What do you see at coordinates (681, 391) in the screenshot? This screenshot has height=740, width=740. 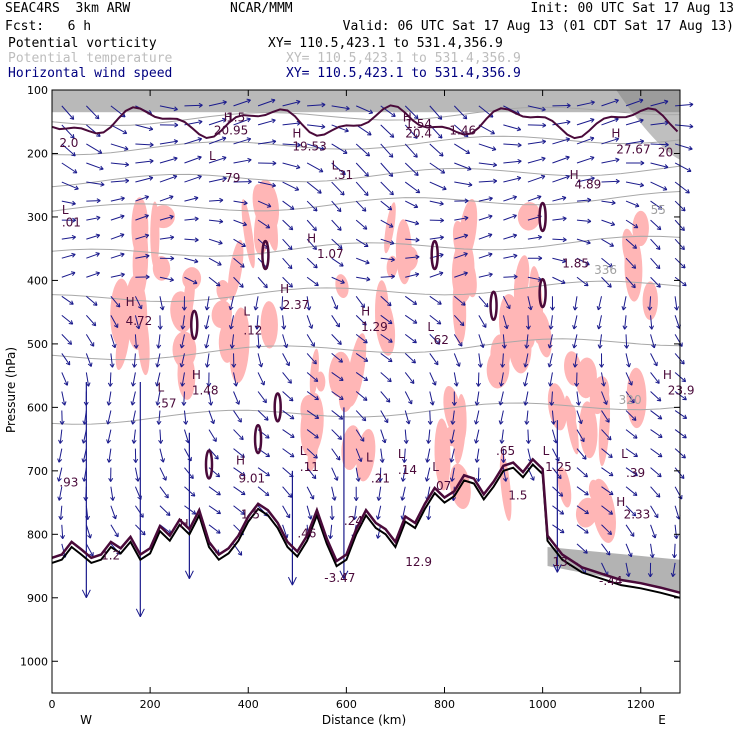 I see `contour-label: 23.9` at bounding box center [681, 391].